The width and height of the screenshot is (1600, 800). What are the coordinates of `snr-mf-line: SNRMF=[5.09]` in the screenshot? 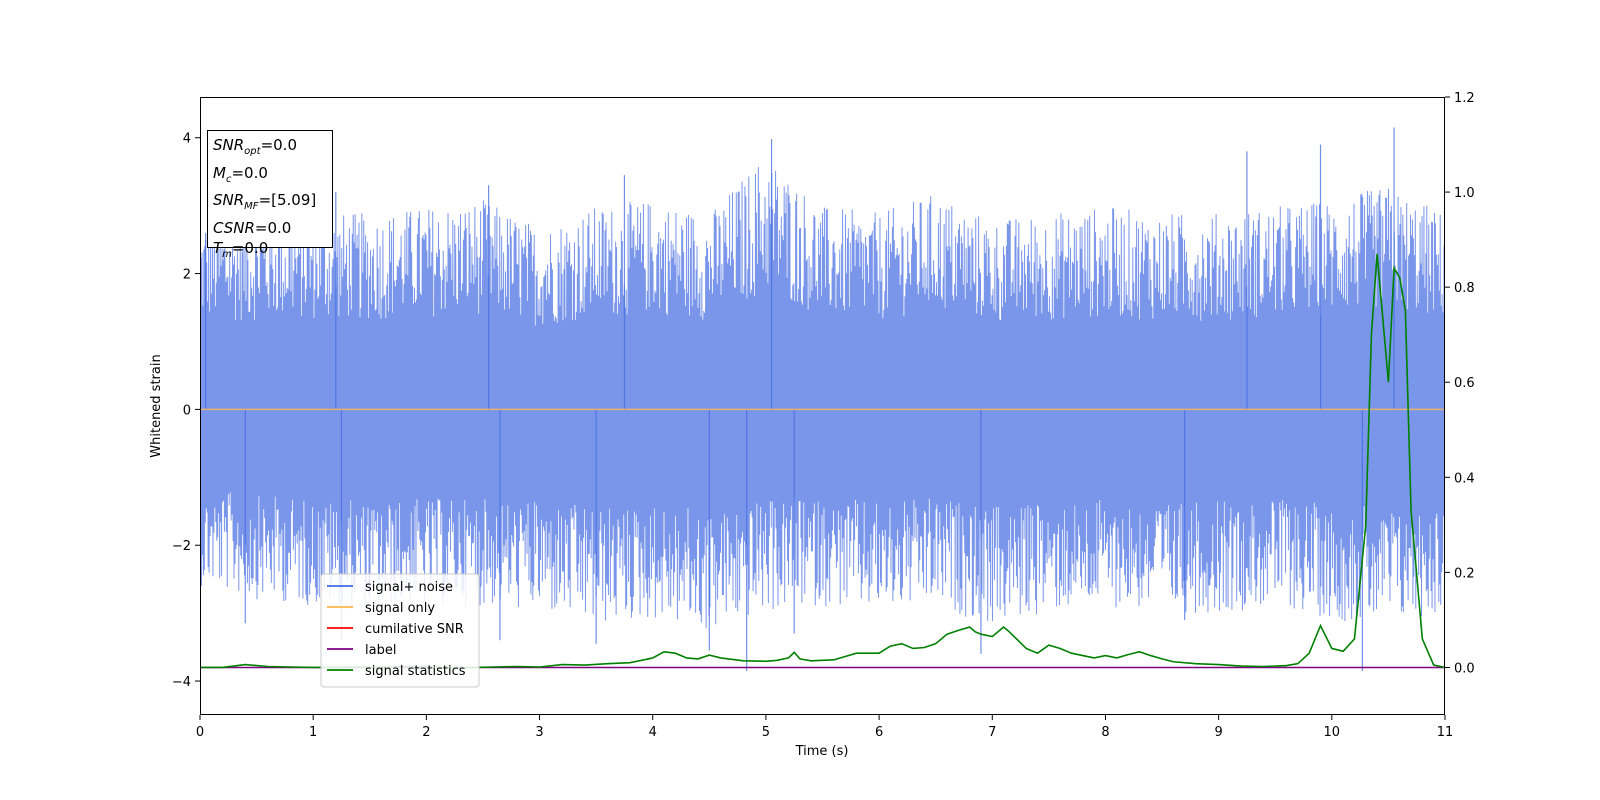 It's located at (265, 201).